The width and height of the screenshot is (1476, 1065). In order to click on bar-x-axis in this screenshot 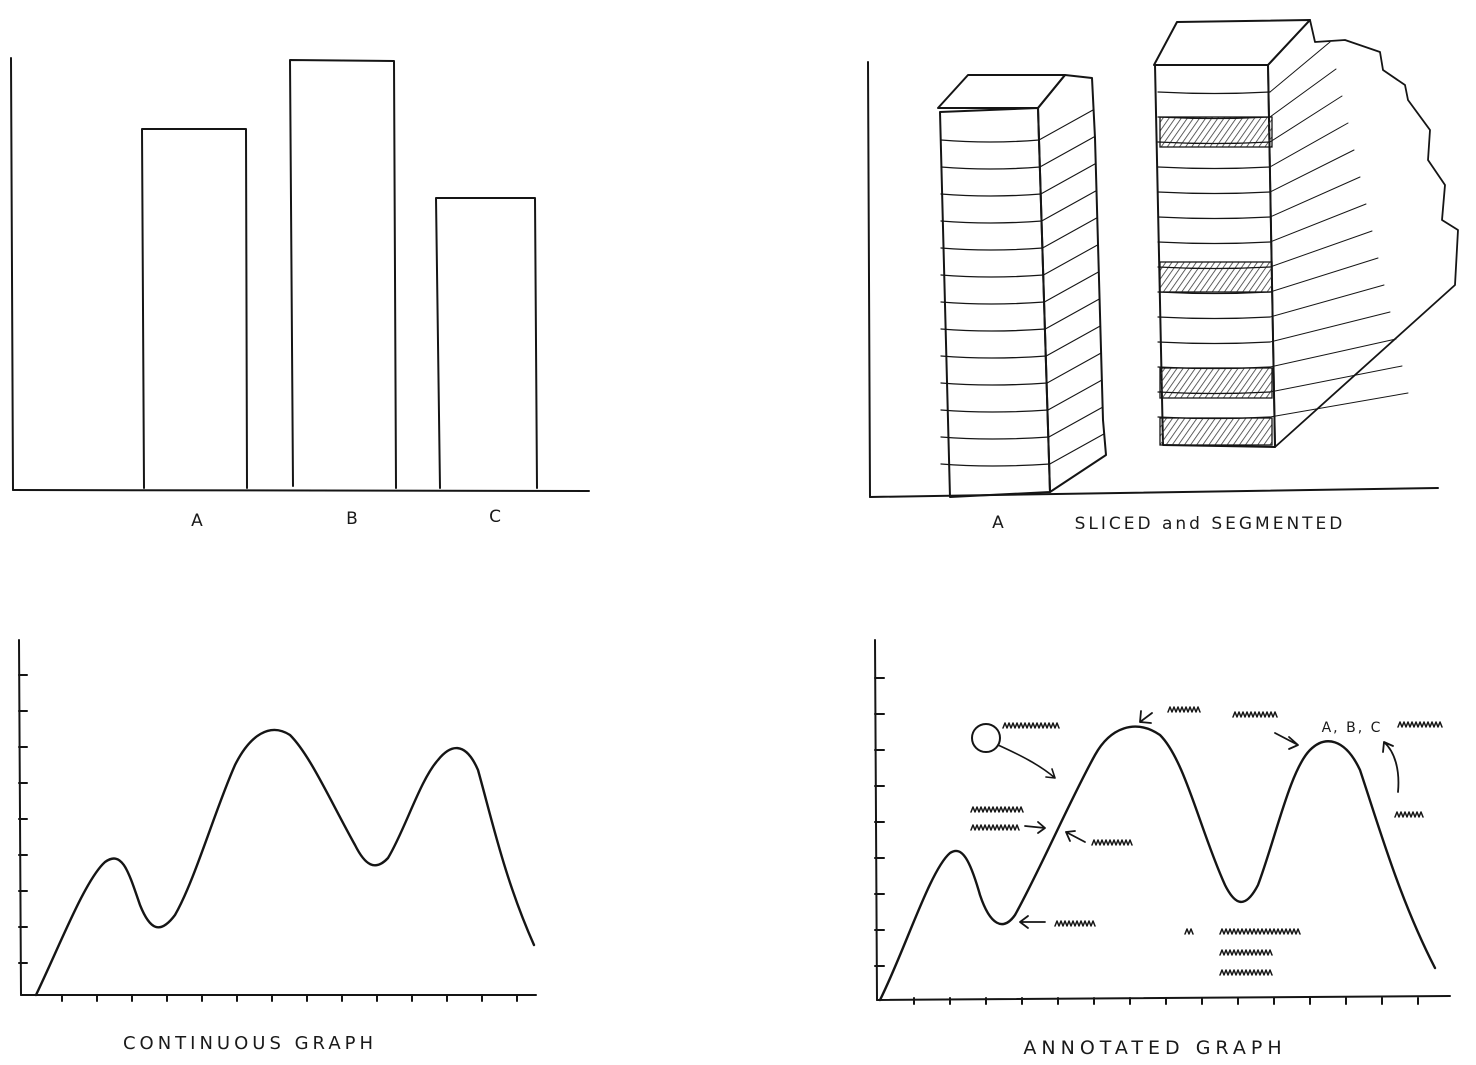, I will do `click(301, 490)`.